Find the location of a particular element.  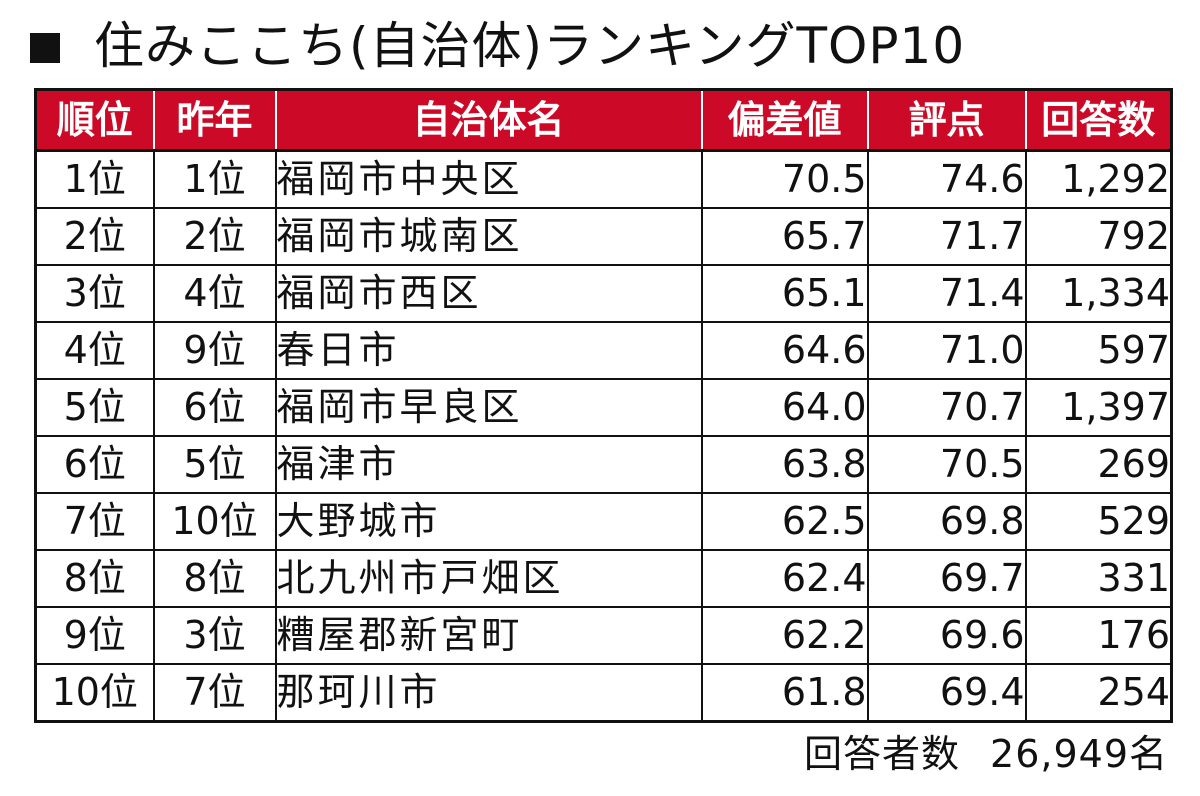

deviation-score-cell: 61.8 is located at coordinates (784, 693).